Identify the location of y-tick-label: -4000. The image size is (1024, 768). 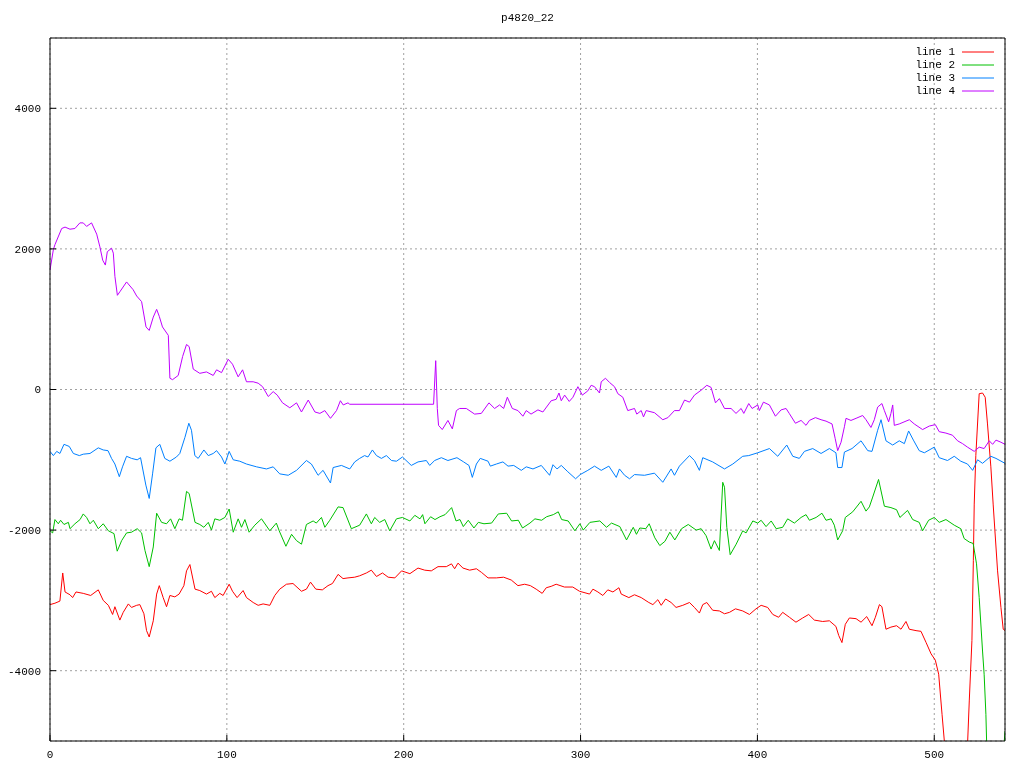
(24, 671).